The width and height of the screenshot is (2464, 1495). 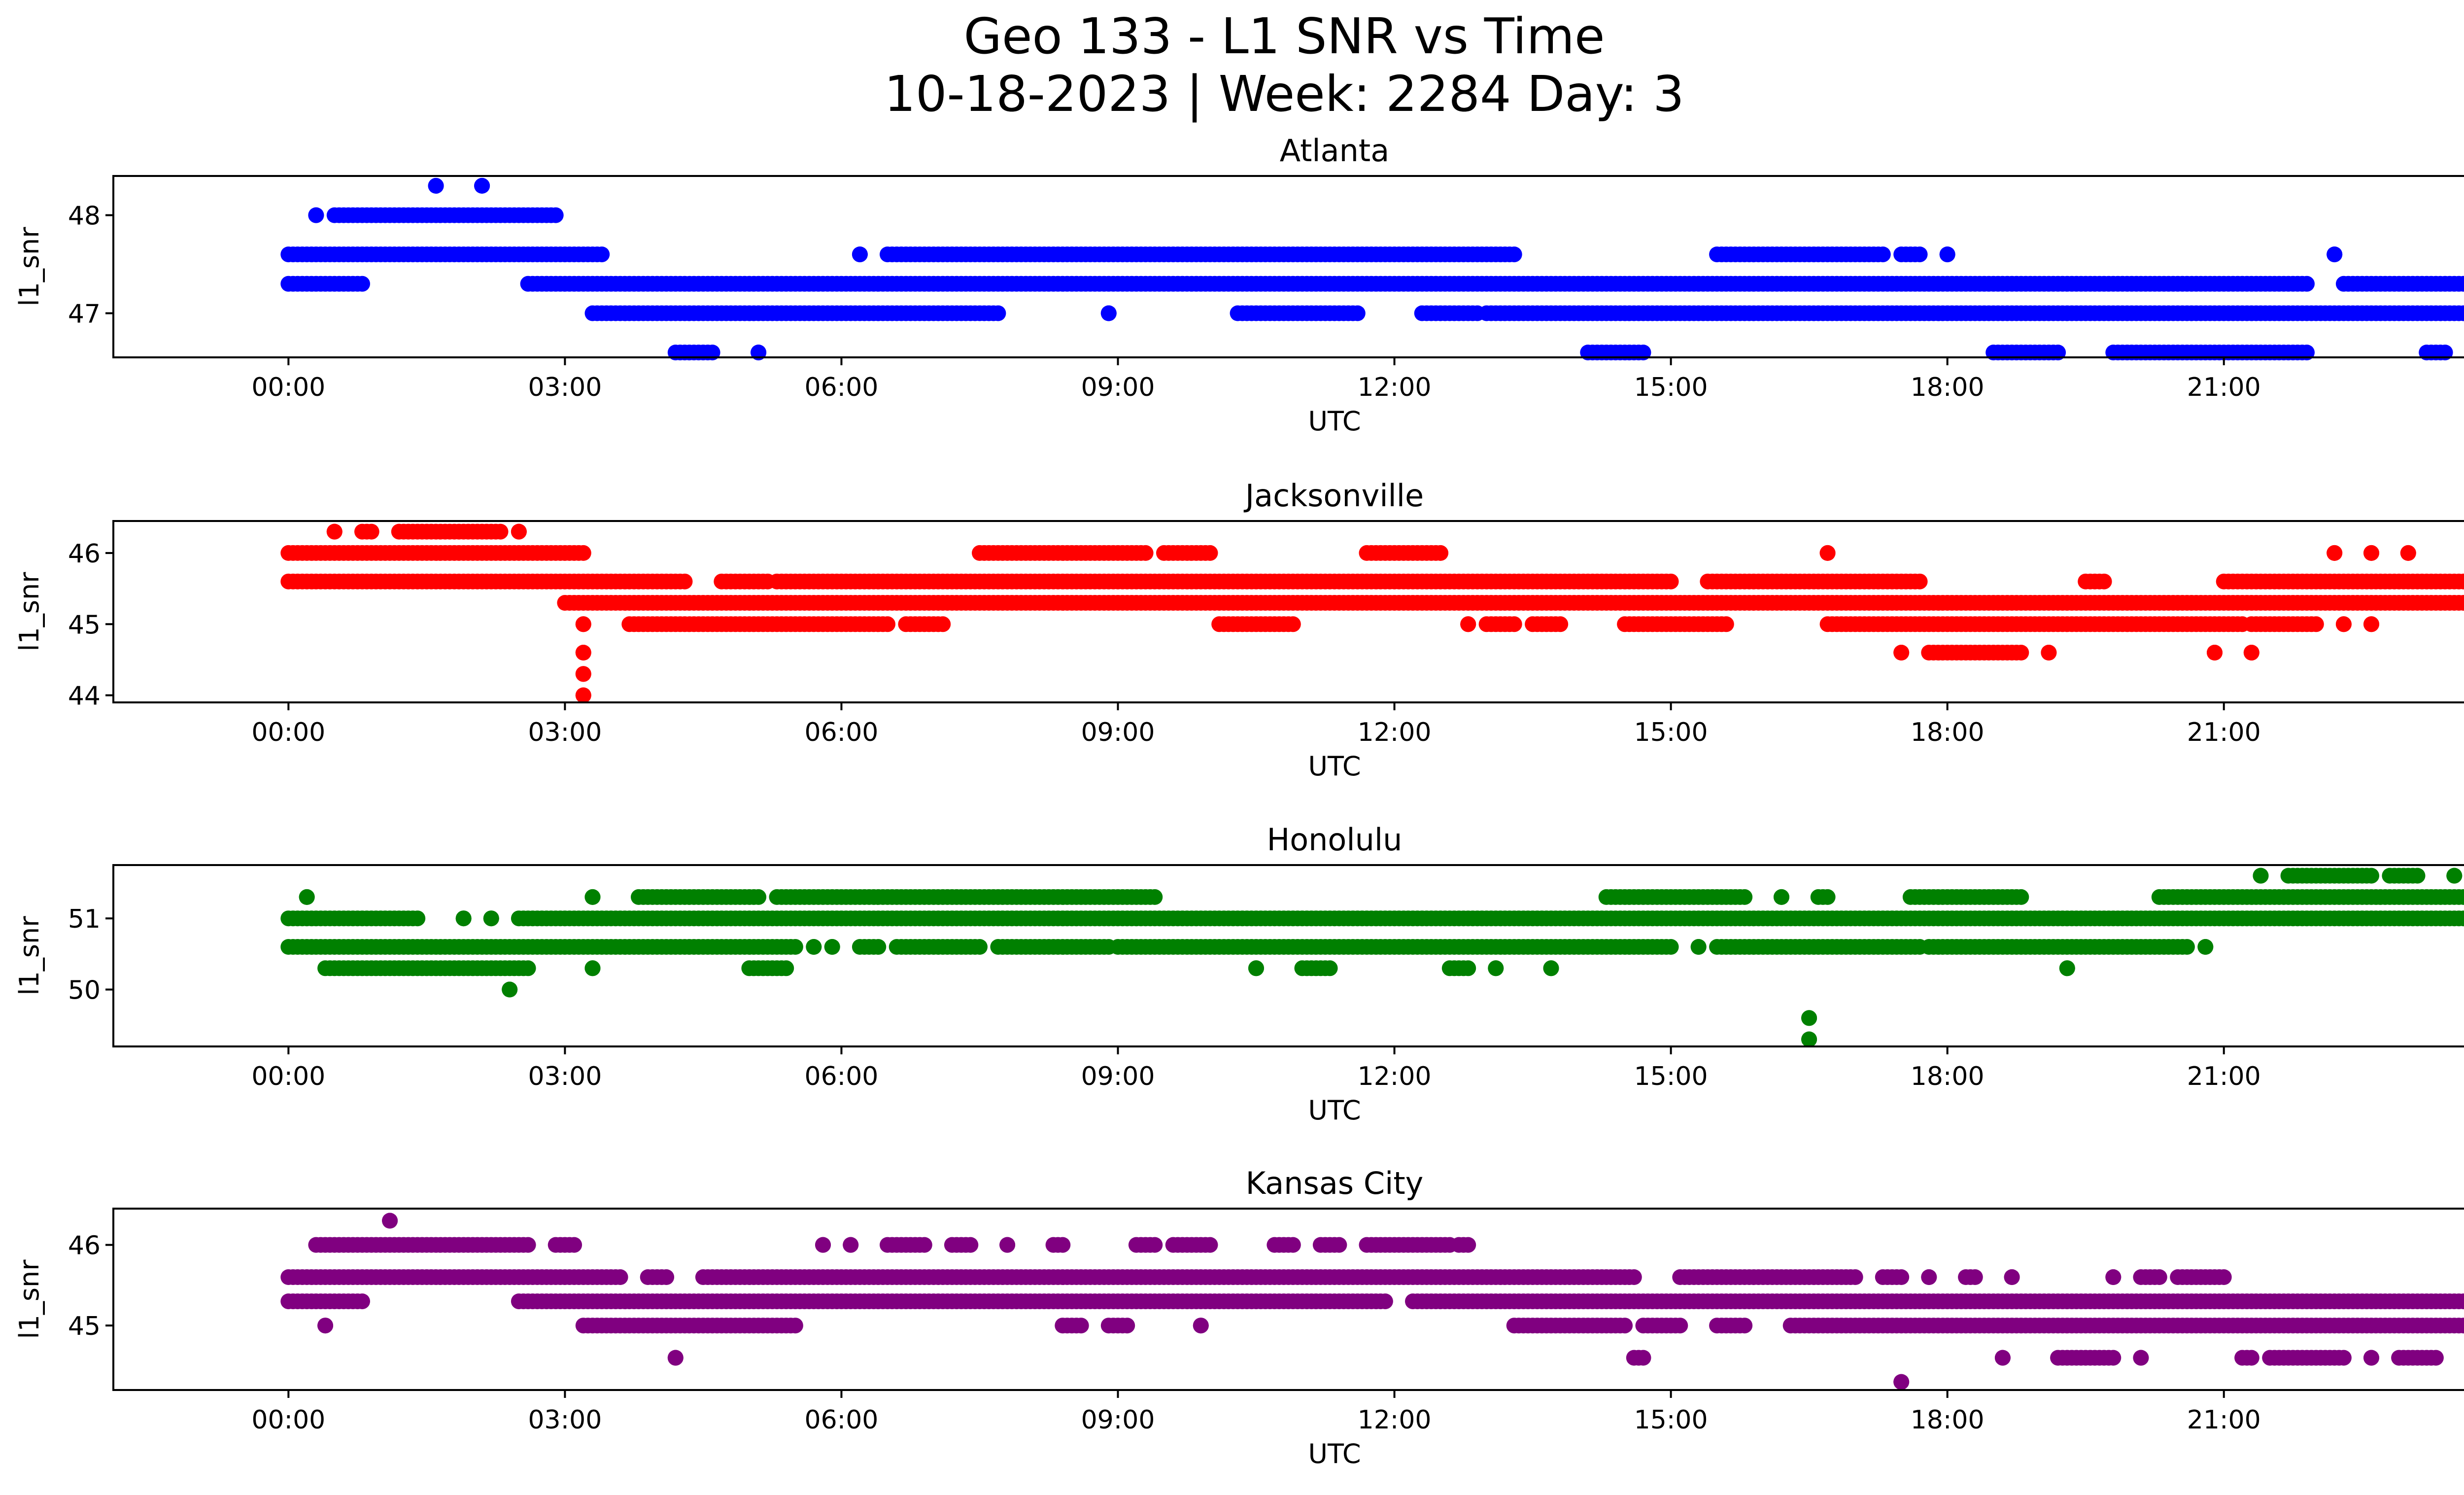 I want to click on x-tick-label: 06:00, so click(x=842, y=732).